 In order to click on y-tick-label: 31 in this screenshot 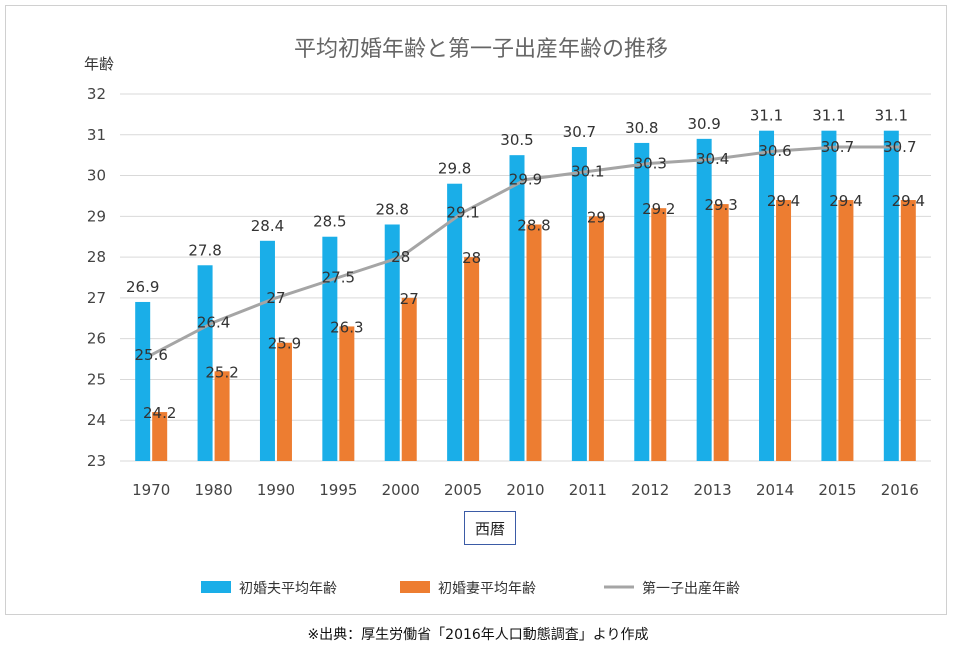, I will do `click(96, 135)`.